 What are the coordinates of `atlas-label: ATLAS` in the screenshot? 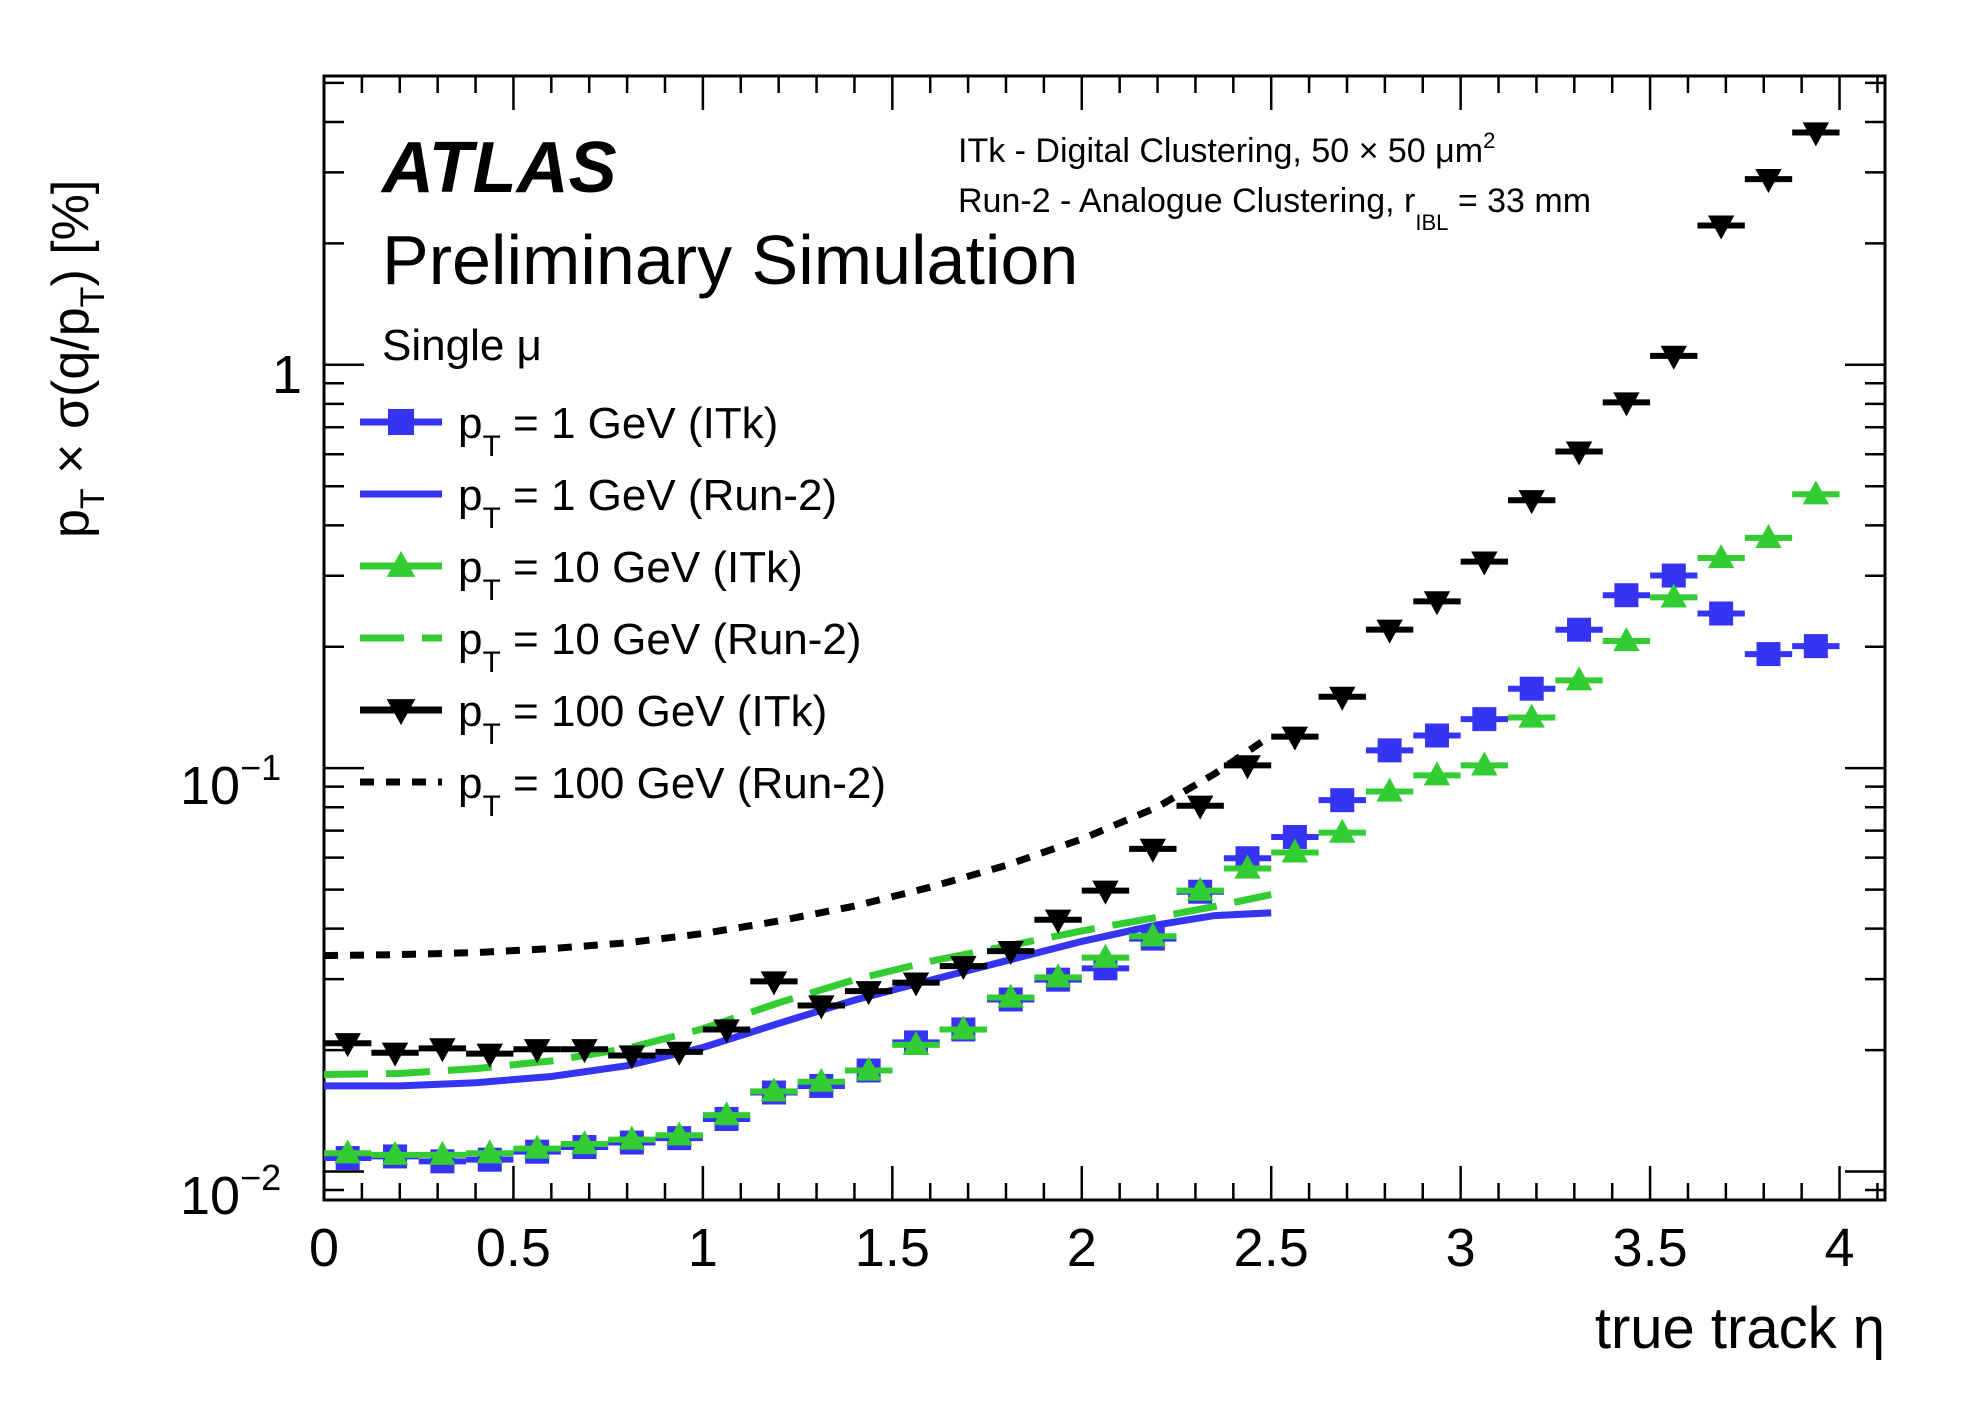 It's located at (498, 168).